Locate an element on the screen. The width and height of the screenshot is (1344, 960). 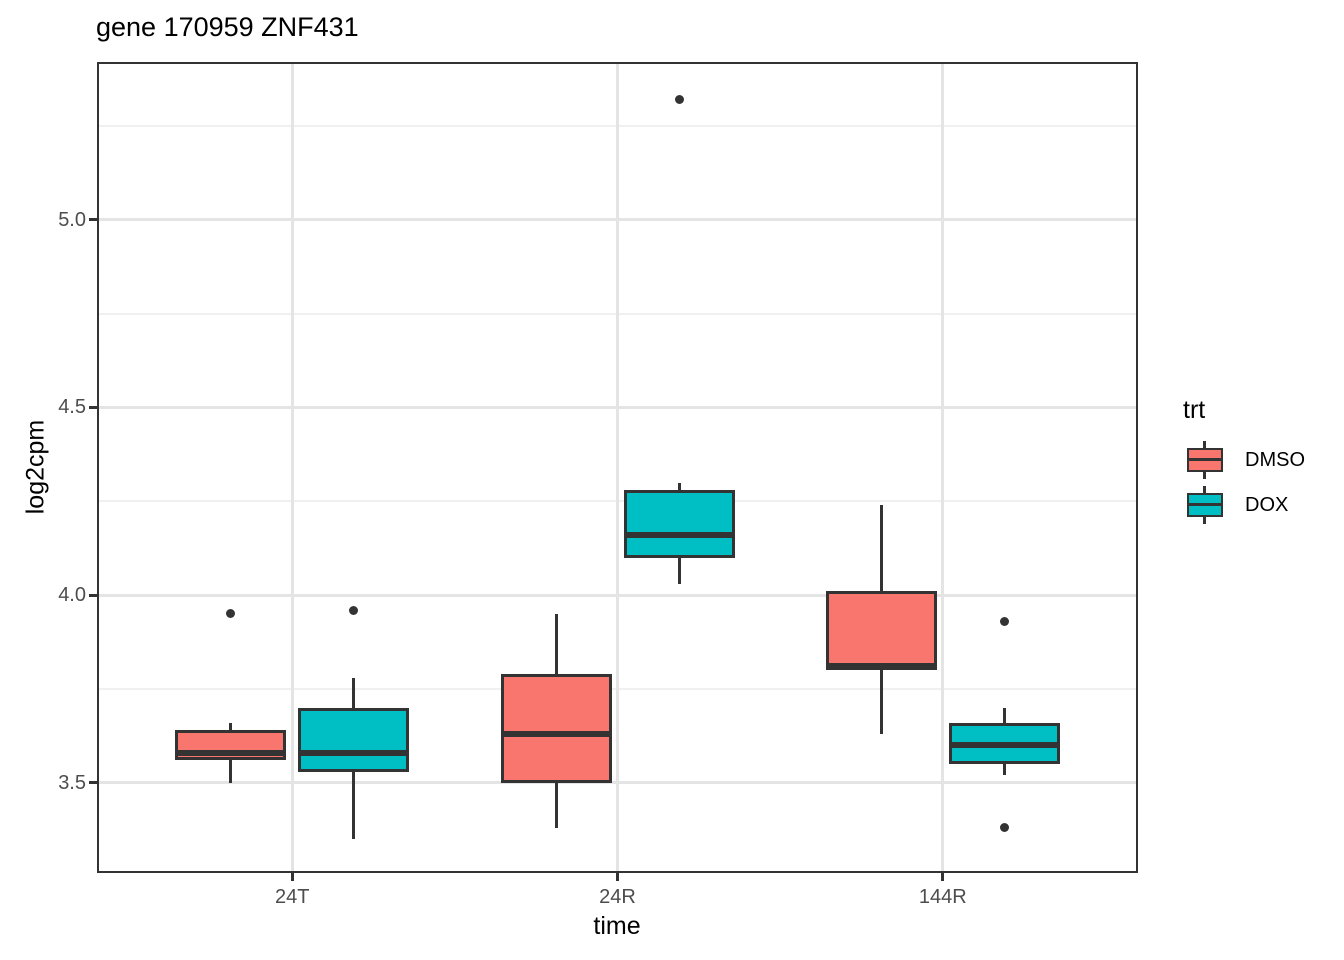
y-tick-label: 3.5 is located at coordinates (72, 782).